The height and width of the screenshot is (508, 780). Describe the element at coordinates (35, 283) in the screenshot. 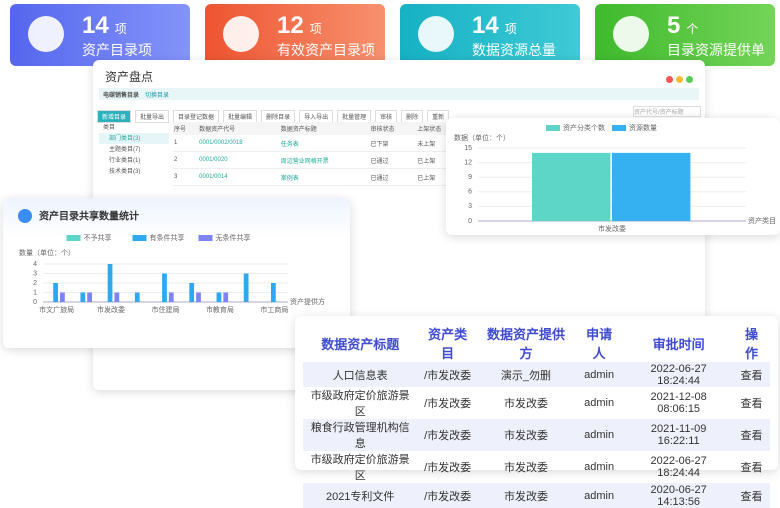

I see `y-tick-label: 2` at that location.